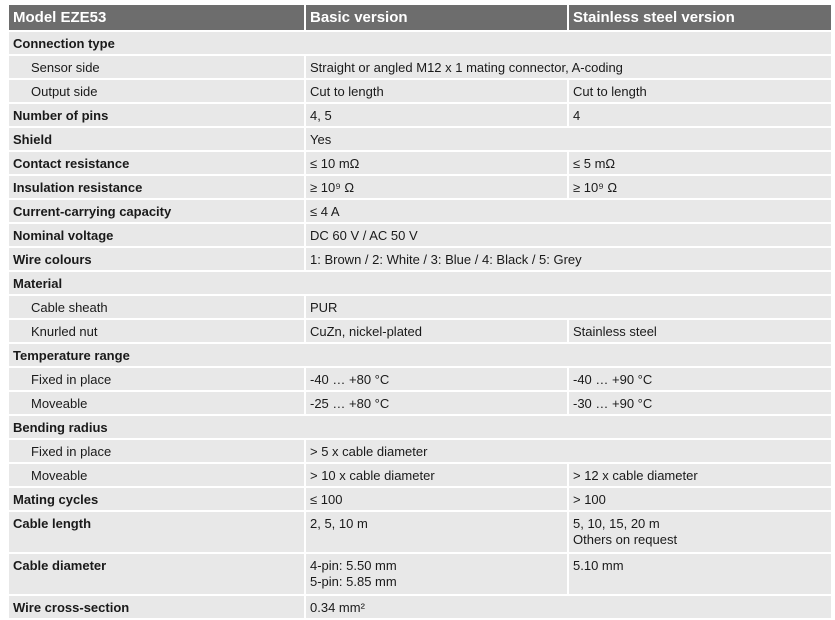  Describe the element at coordinates (568, 139) in the screenshot. I see `basic-value: Yes` at that location.